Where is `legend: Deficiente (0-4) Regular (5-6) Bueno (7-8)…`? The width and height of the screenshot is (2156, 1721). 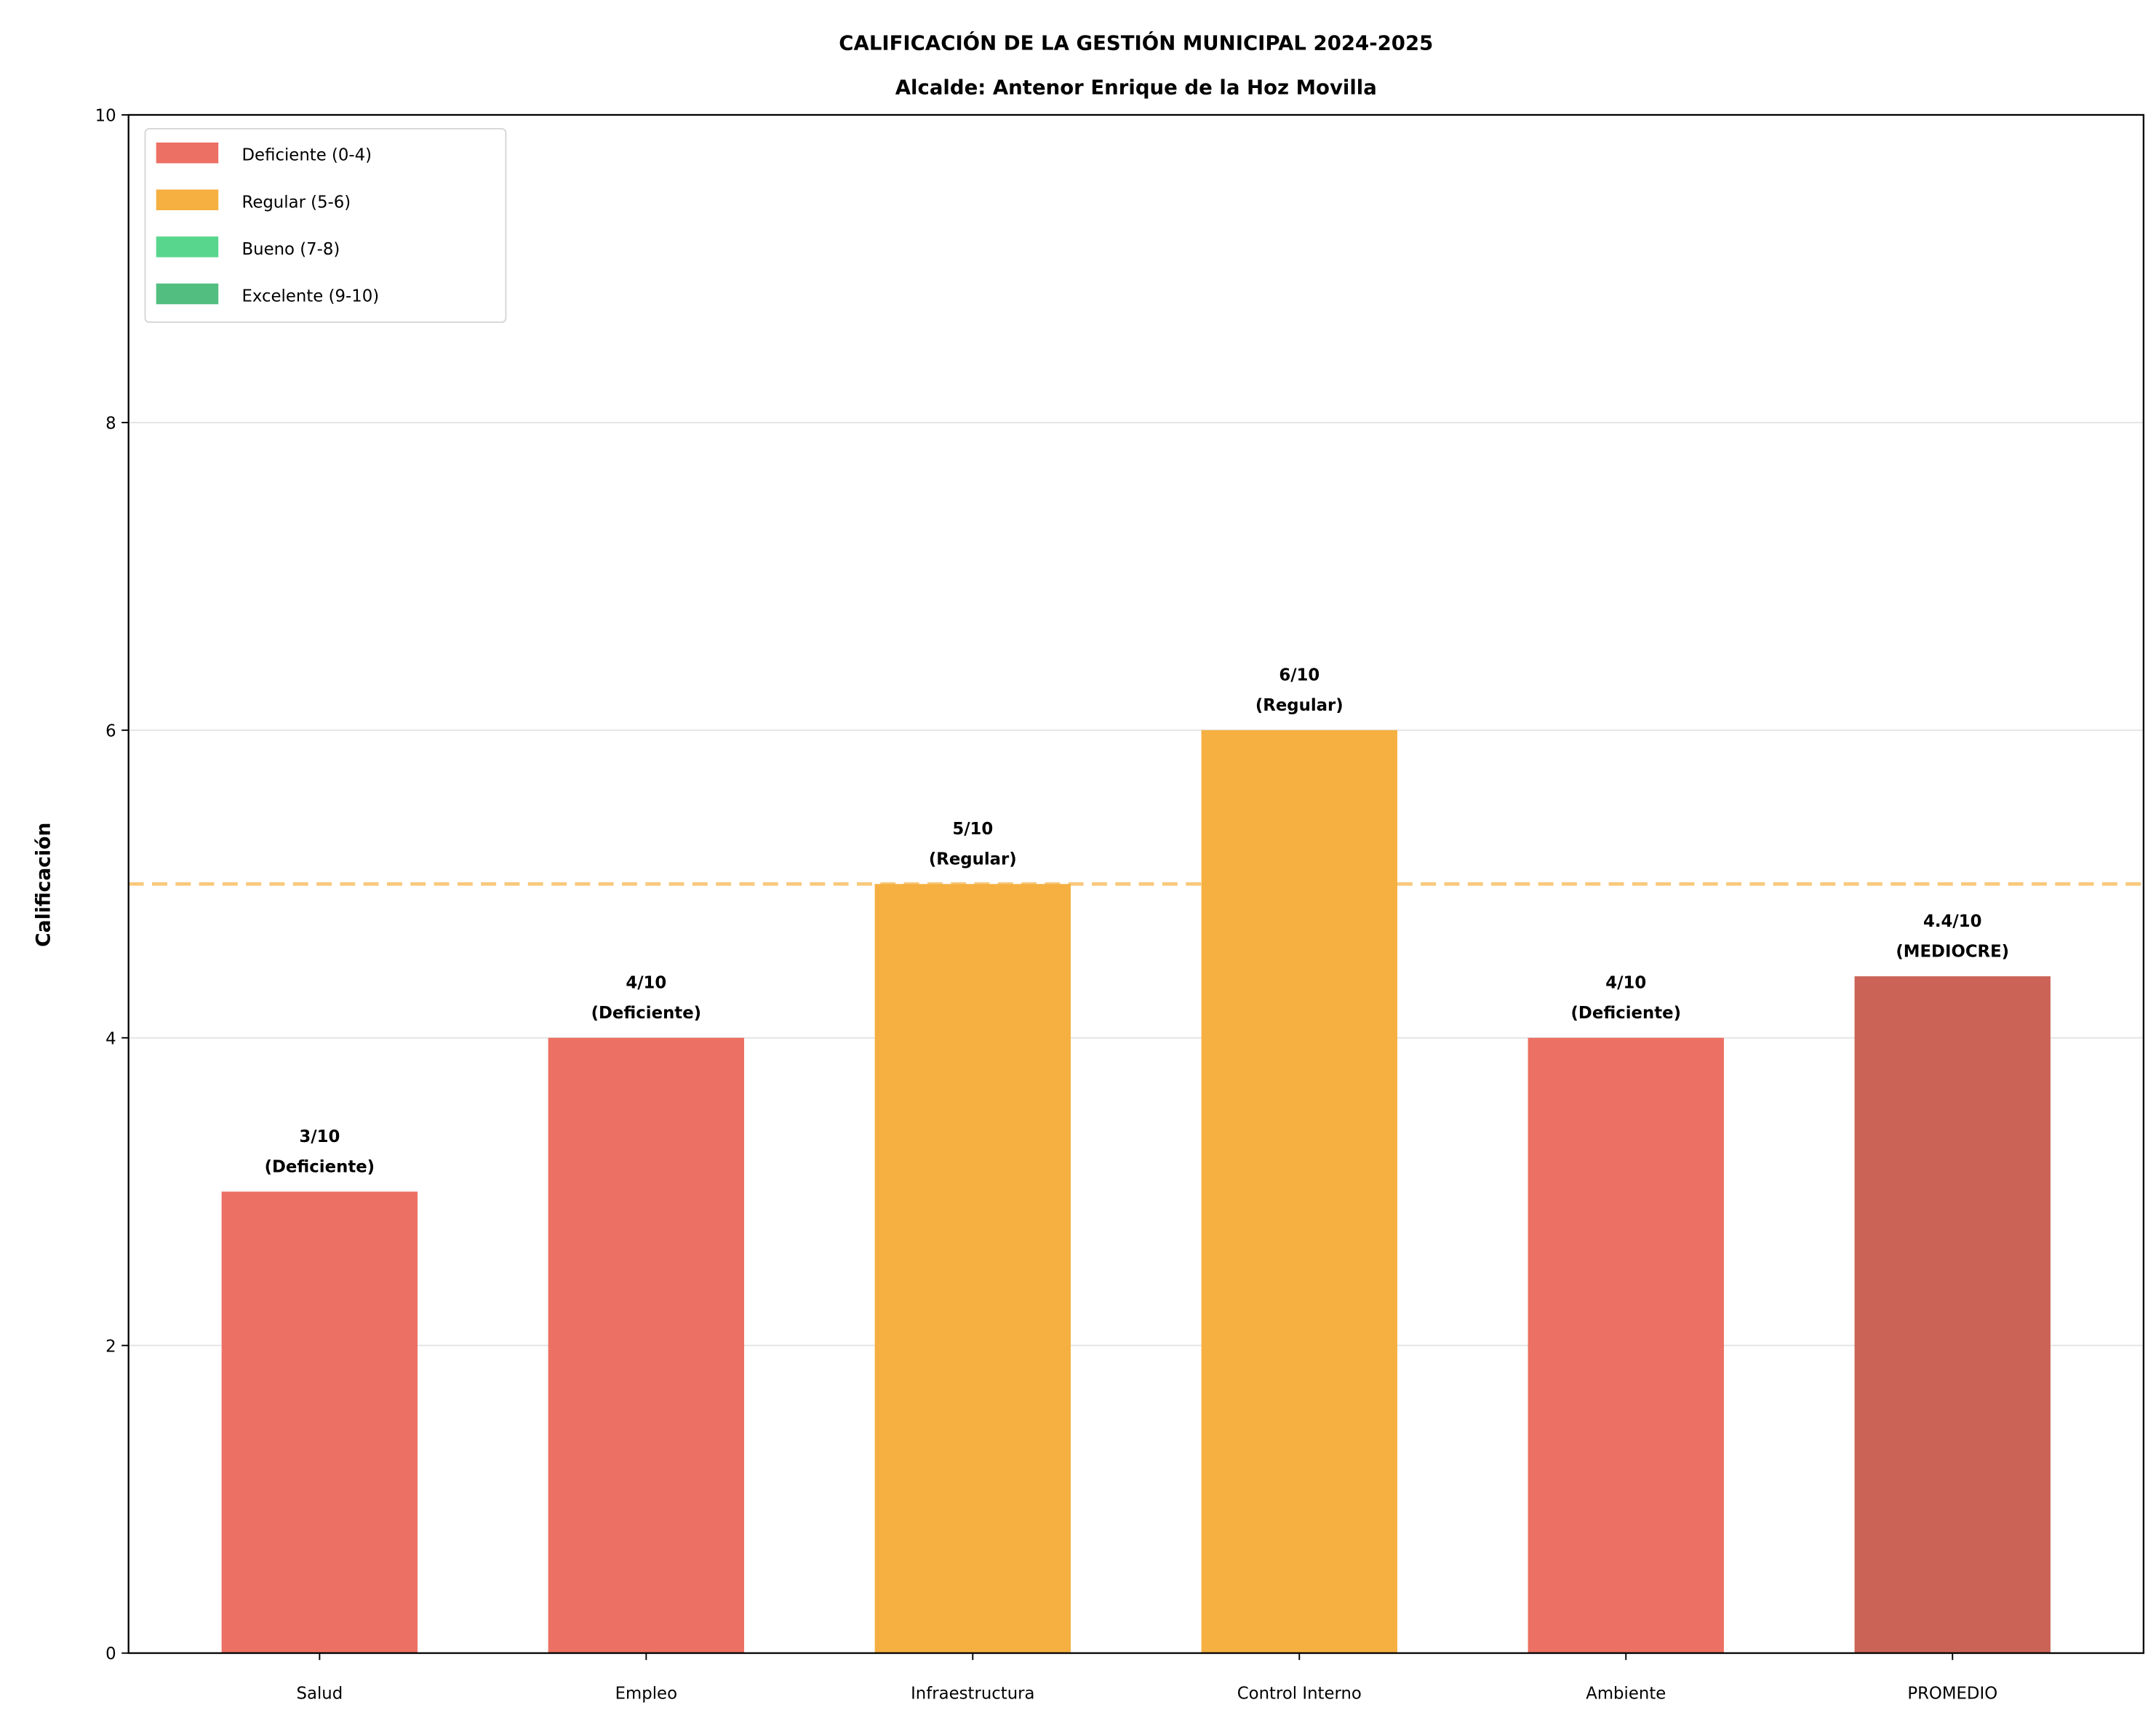
legend: Deficiente (0-4) Regular (5-6) Bueno (7-8)… is located at coordinates (325, 226).